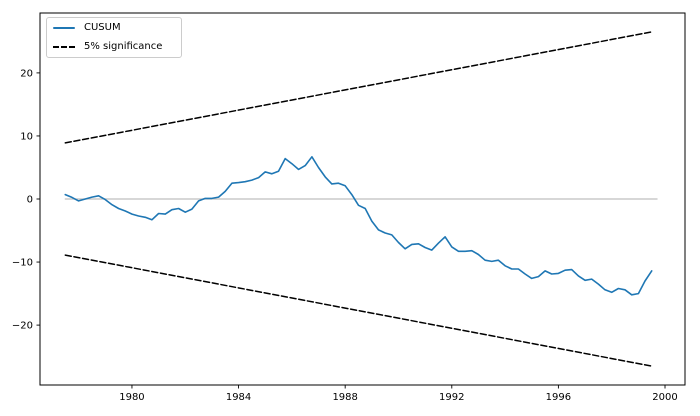 This screenshot has width=700, height=416. Describe the element at coordinates (22, 263) in the screenshot. I see `y-tick-label: −10` at that location.